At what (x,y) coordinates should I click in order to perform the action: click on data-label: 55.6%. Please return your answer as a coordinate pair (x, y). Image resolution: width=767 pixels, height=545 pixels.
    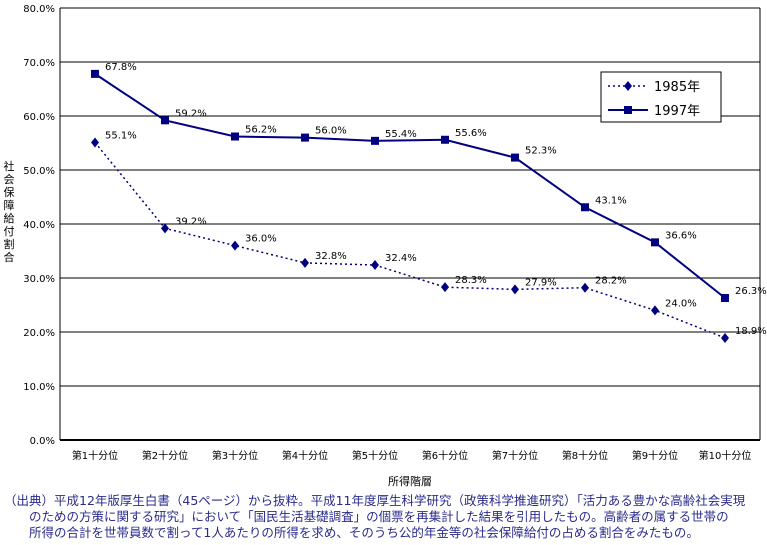
    Looking at the image, I should click on (471, 133).